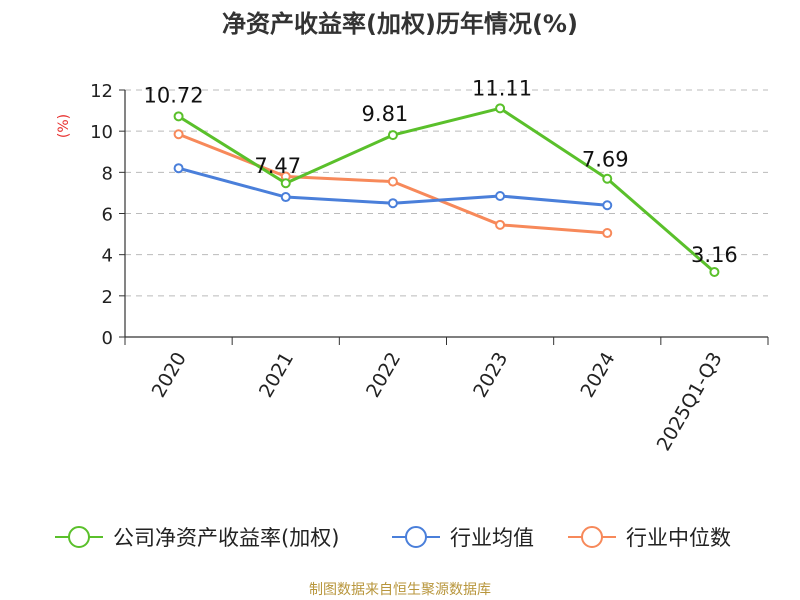 The height and width of the screenshot is (600, 800). I want to click on y-tick-label: 6, so click(107, 215).